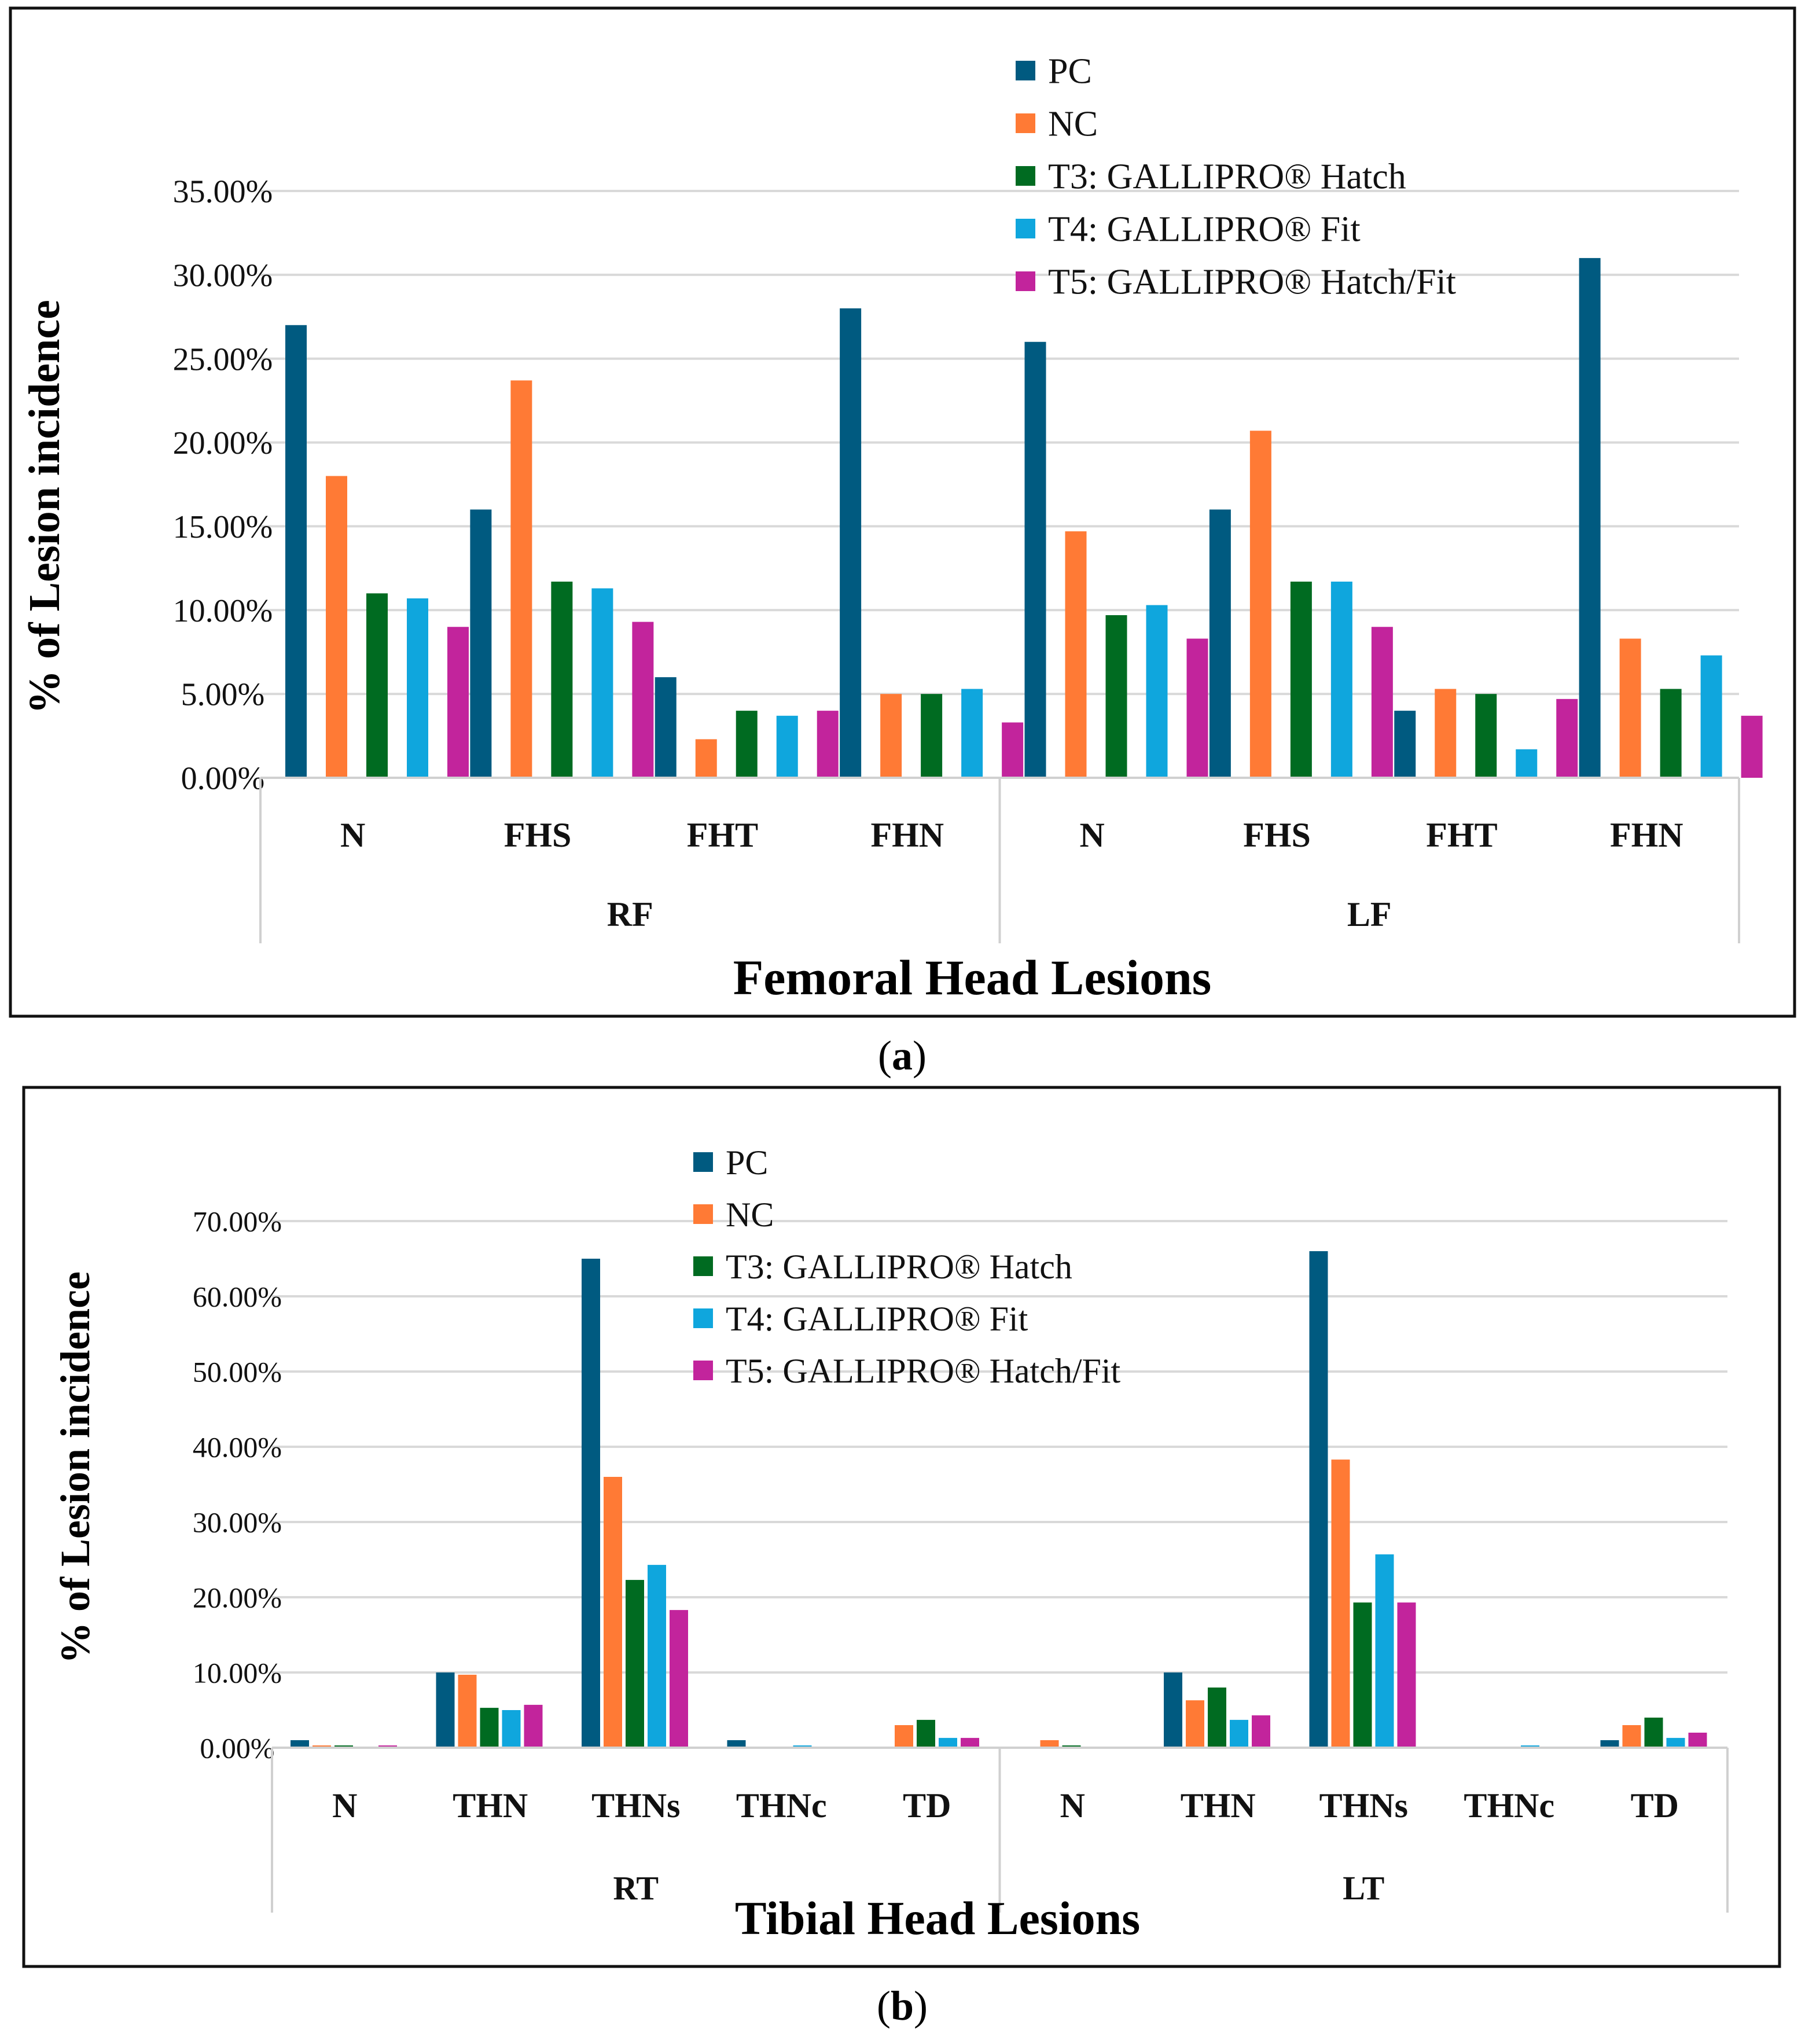 The height and width of the screenshot is (2044, 1805). What do you see at coordinates (44, 507) in the screenshot?
I see `chart-a-y-axis-label: % of Lesion incidence` at bounding box center [44, 507].